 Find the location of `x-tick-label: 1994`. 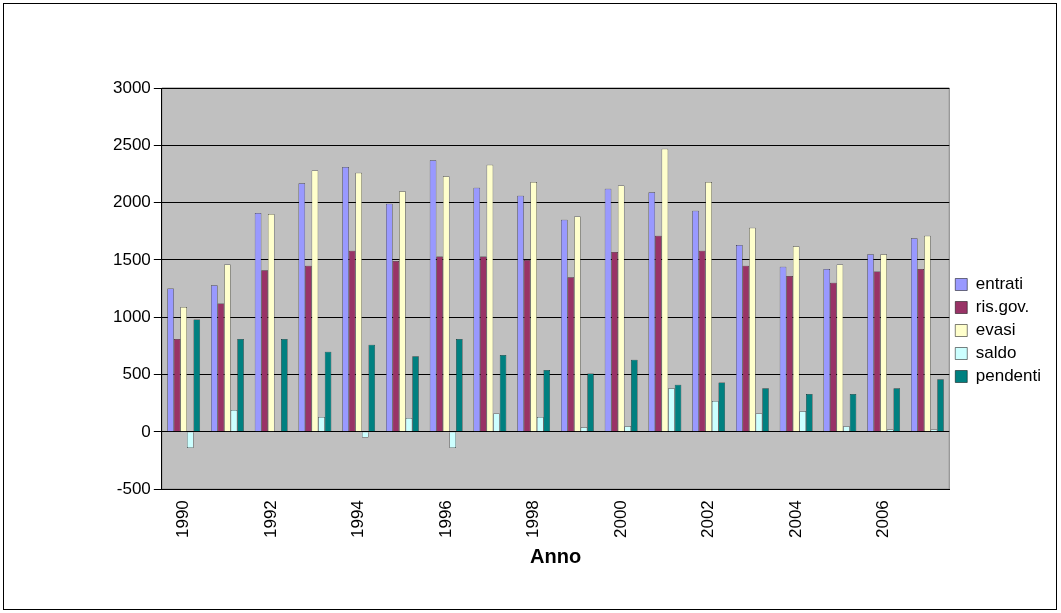

x-tick-label: 1994 is located at coordinates (358, 519).